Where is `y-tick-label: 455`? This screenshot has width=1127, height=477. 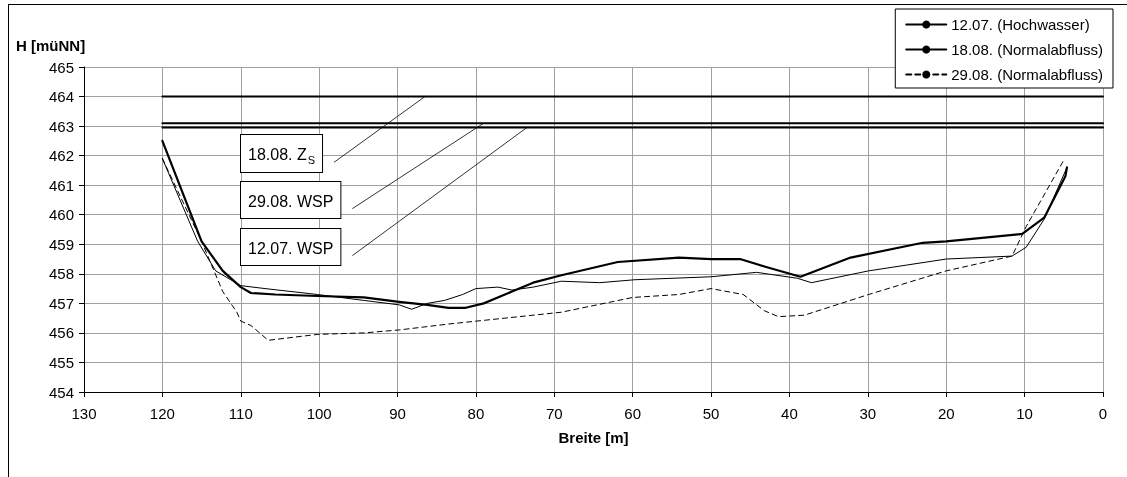
y-tick-label: 455 is located at coordinates (61, 362).